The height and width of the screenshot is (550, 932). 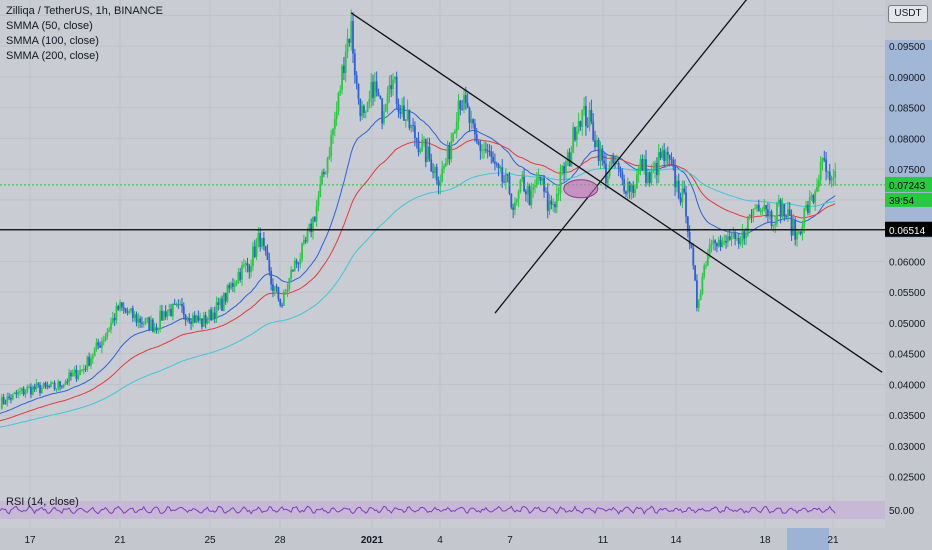 I want to click on legend-smma-100: SMMA (100, close), so click(x=52, y=41).